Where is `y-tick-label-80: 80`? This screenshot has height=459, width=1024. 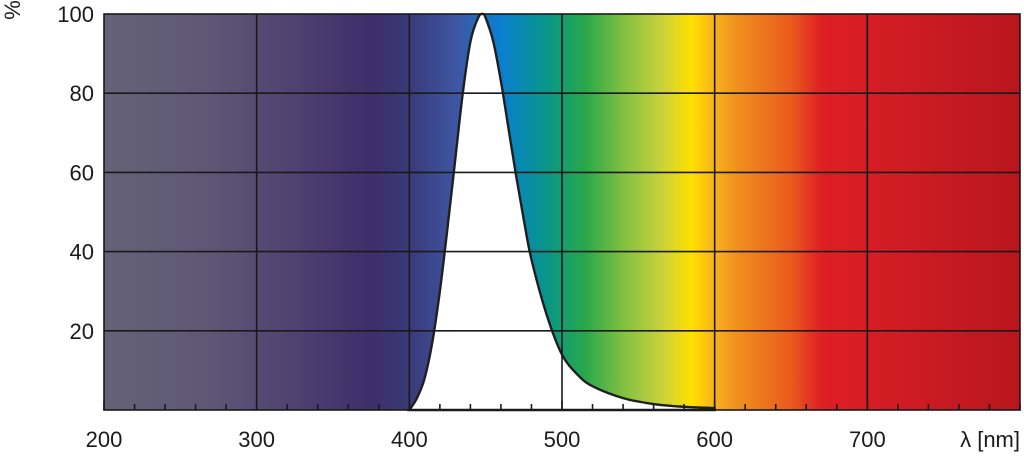 y-tick-label-80: 80 is located at coordinates (82, 93).